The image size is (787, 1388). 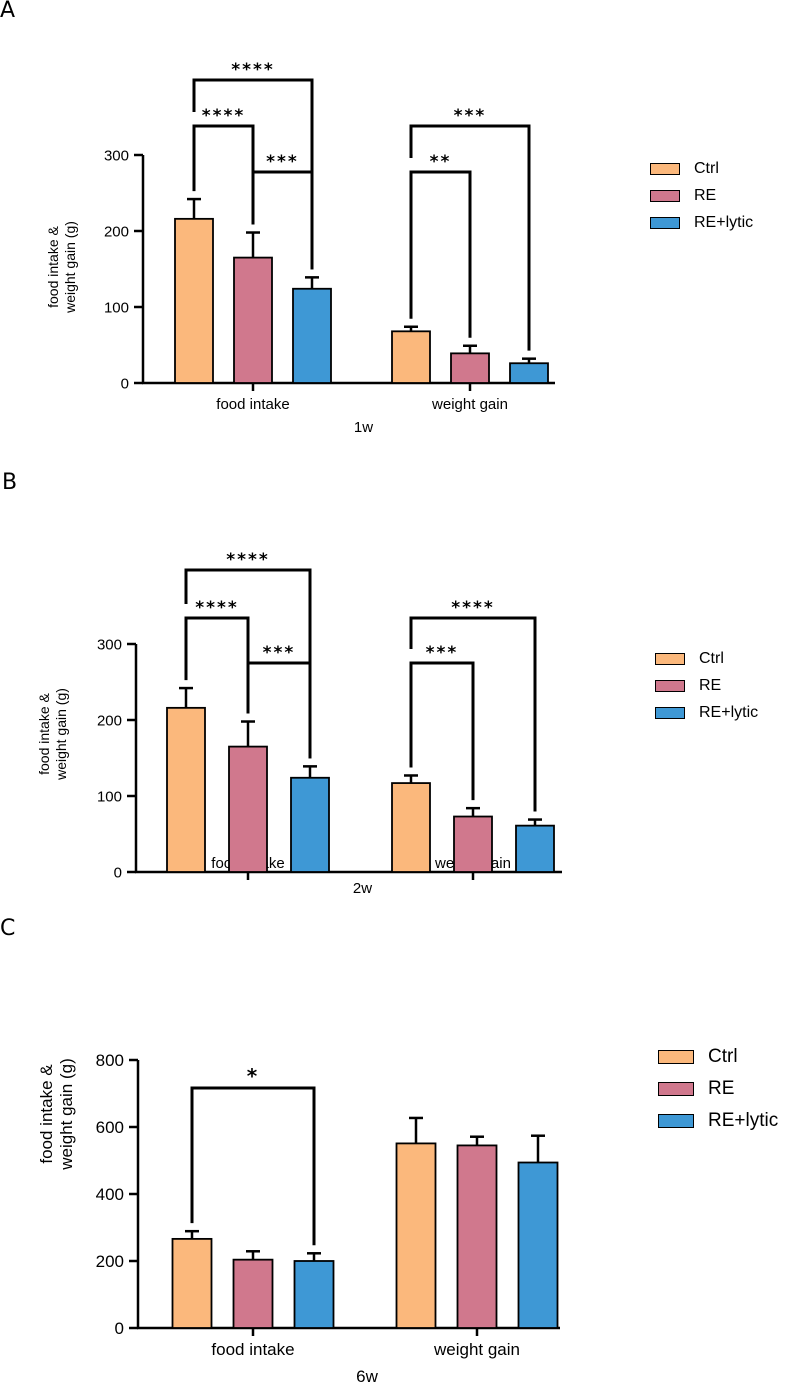 What do you see at coordinates (110, 1127) in the screenshot?
I see `y-tick-label: 600` at bounding box center [110, 1127].